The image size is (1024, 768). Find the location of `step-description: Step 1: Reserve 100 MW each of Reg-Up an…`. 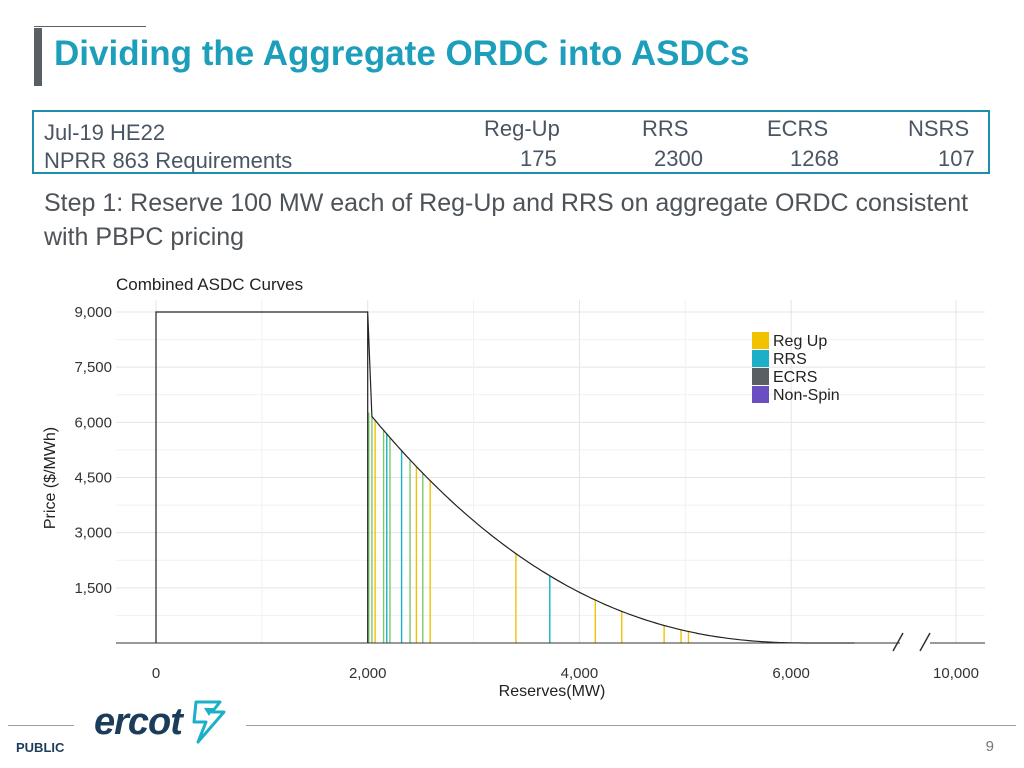

step-description: Step 1: Reserve 100 MW each of Reg-Up an… is located at coordinates (506, 220).